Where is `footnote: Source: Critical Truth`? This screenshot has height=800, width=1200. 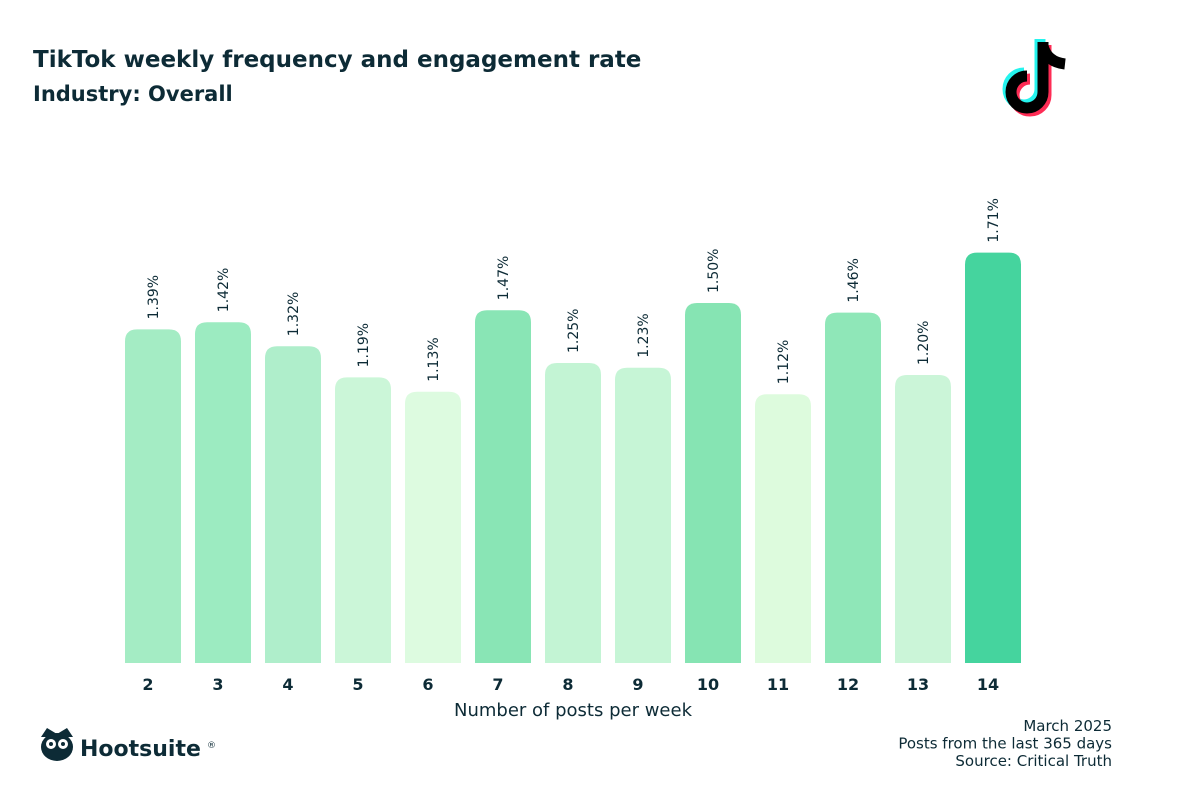 footnote: Source: Critical Truth is located at coordinates (1033, 761).